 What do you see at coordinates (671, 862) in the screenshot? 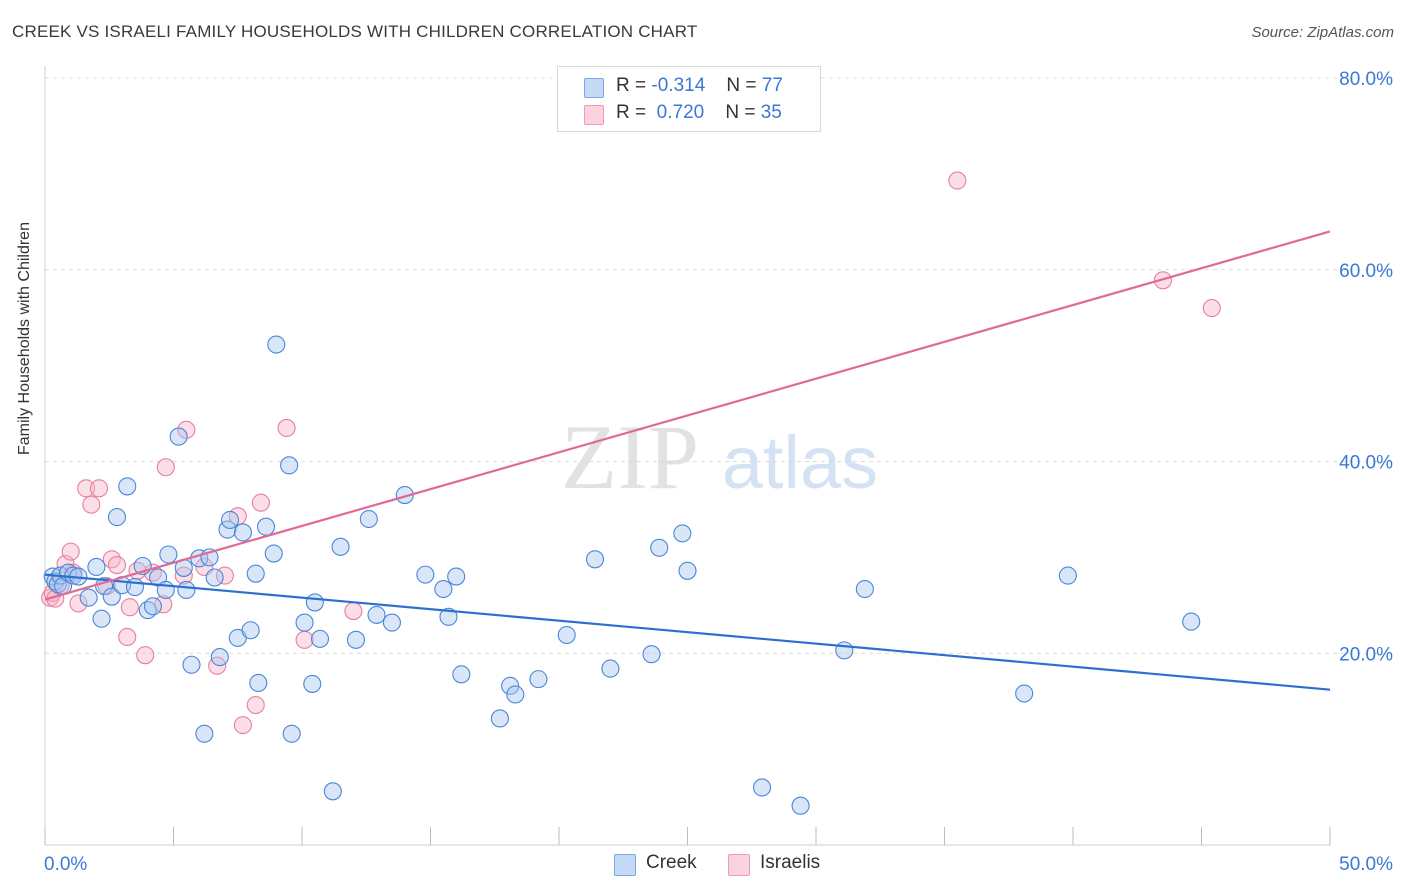
I see `bottom-legend-label-creek: Creek` at bounding box center [671, 862].